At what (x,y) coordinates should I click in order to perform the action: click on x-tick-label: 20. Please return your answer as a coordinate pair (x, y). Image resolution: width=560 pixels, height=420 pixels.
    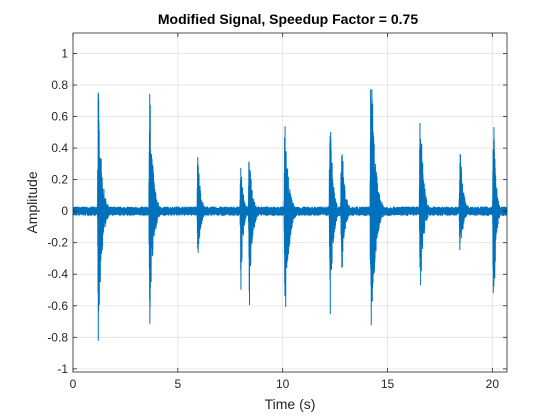
    Looking at the image, I should click on (493, 384).